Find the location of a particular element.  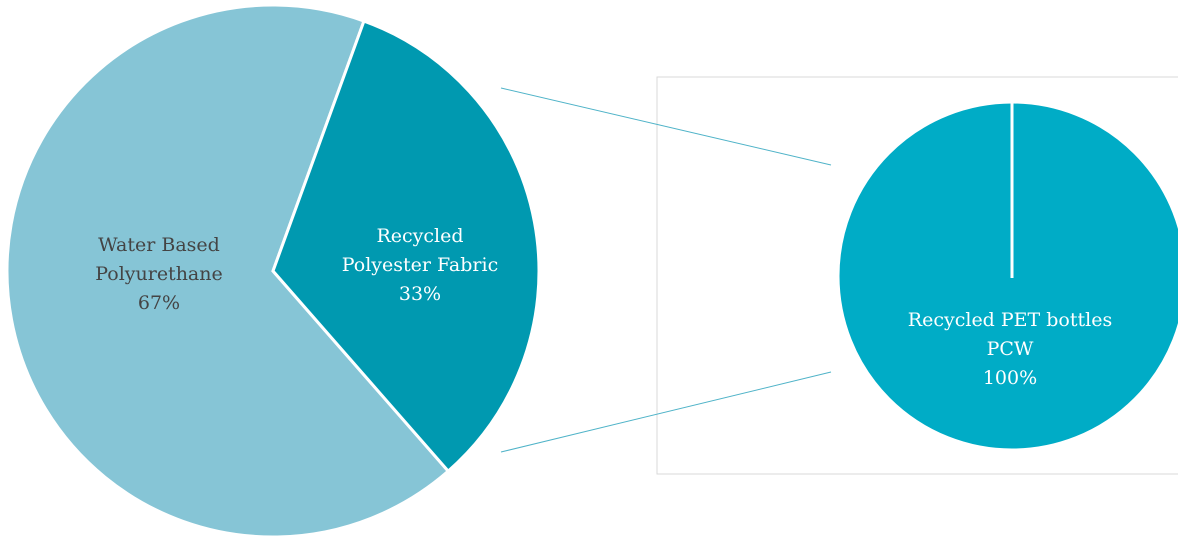

main-pie-data-label-recycled-polyester-fabric-line-1: Recycled is located at coordinates (419, 236).